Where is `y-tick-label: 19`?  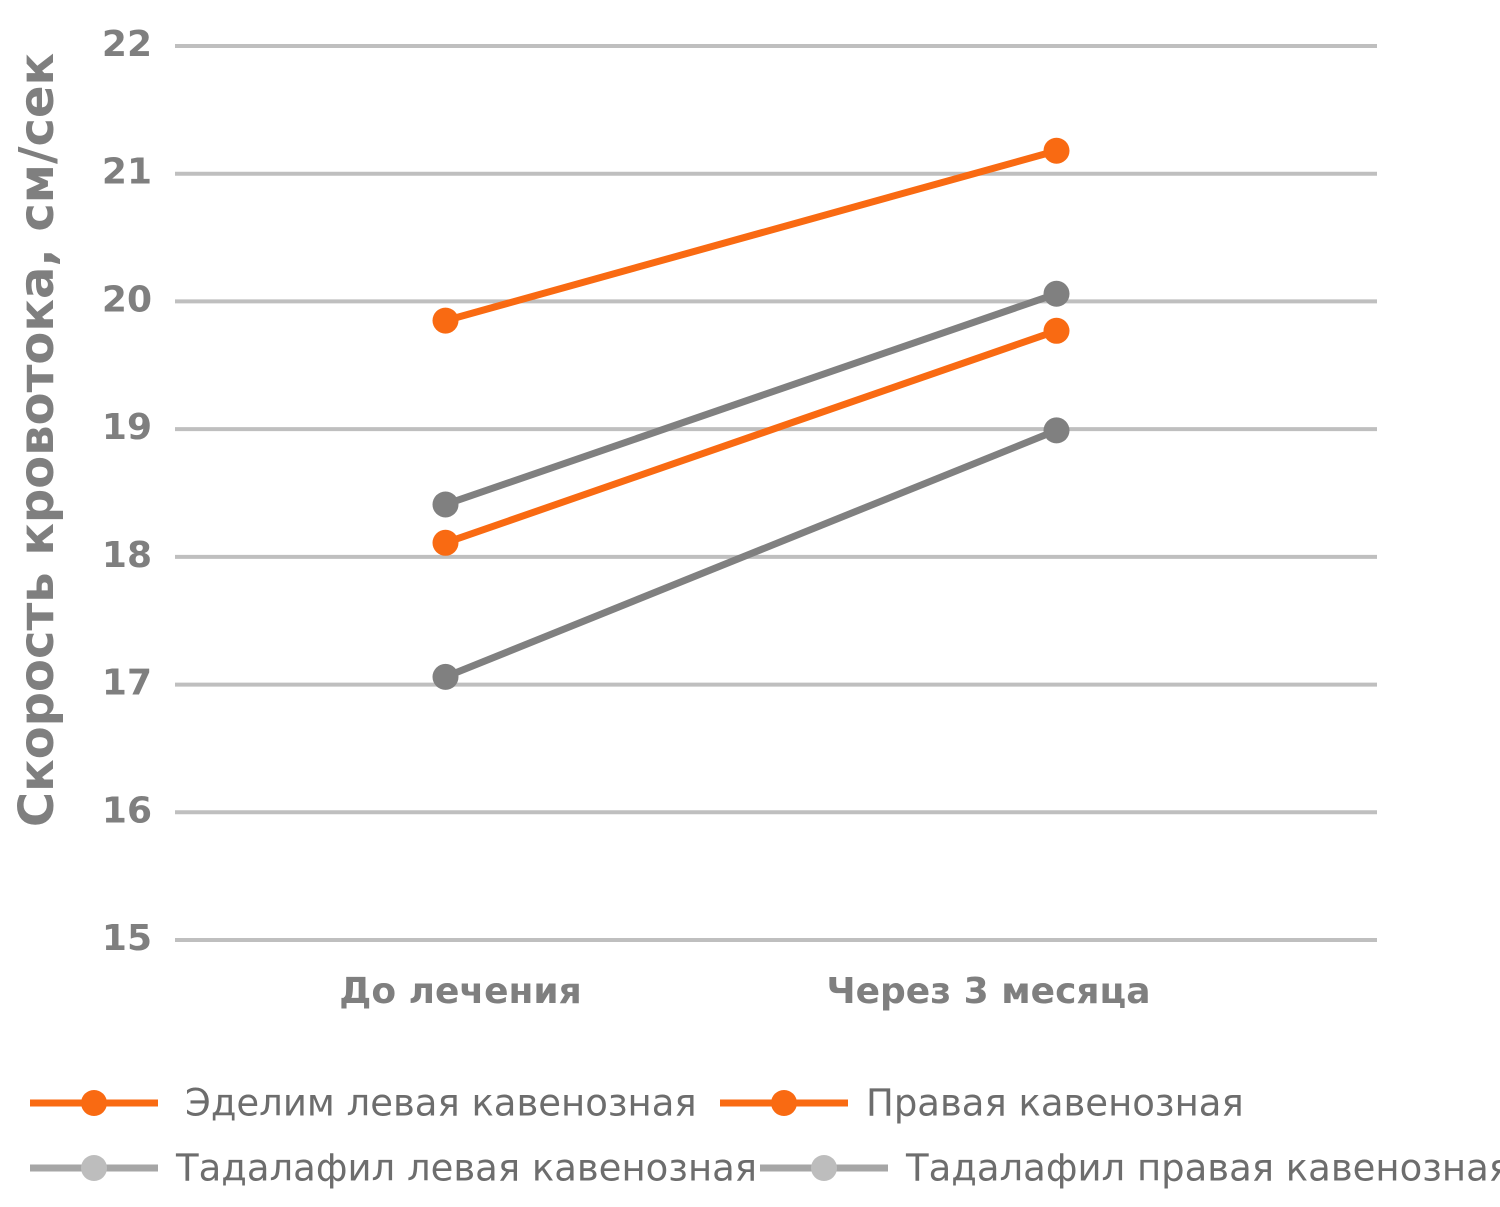
y-tick-label: 19 is located at coordinates (127, 427).